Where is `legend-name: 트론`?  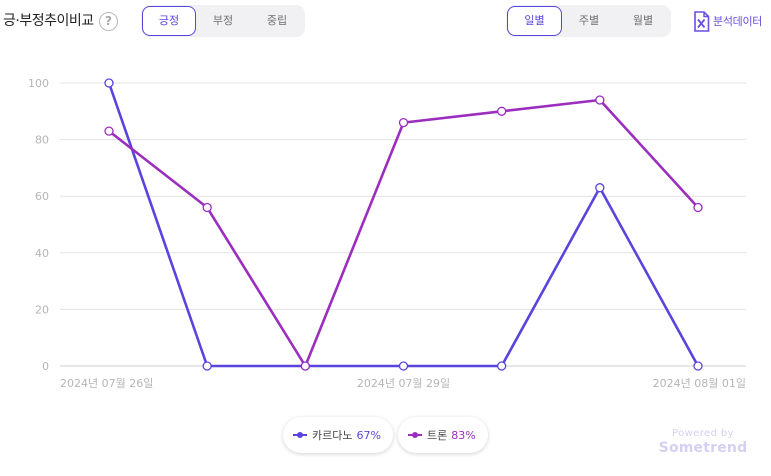
legend-name: 트론 is located at coordinates (437, 435).